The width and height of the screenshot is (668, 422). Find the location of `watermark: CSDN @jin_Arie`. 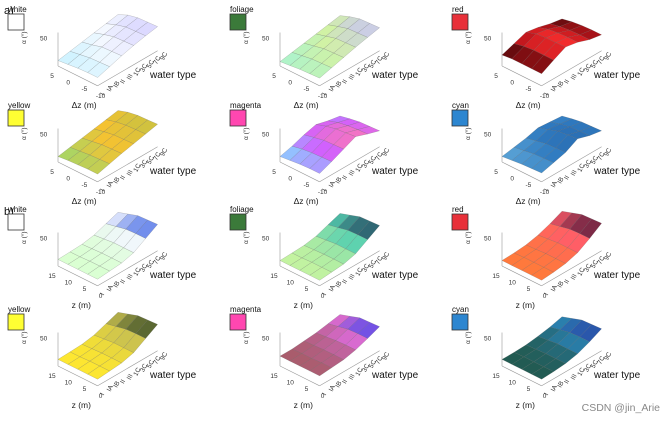

watermark: CSDN @jin_Arie is located at coordinates (620, 408).